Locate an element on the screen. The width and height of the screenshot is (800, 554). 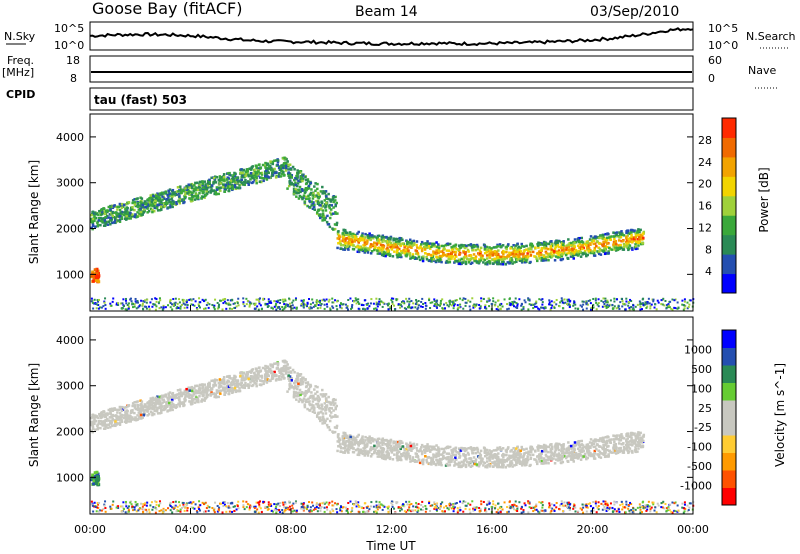
freq-tick-top: 18 is located at coordinates (73, 60).